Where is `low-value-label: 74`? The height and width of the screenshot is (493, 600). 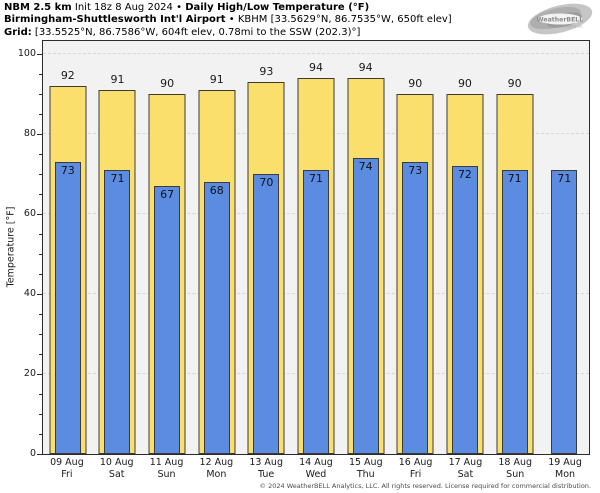
low-value-label: 74 is located at coordinates (365, 166).